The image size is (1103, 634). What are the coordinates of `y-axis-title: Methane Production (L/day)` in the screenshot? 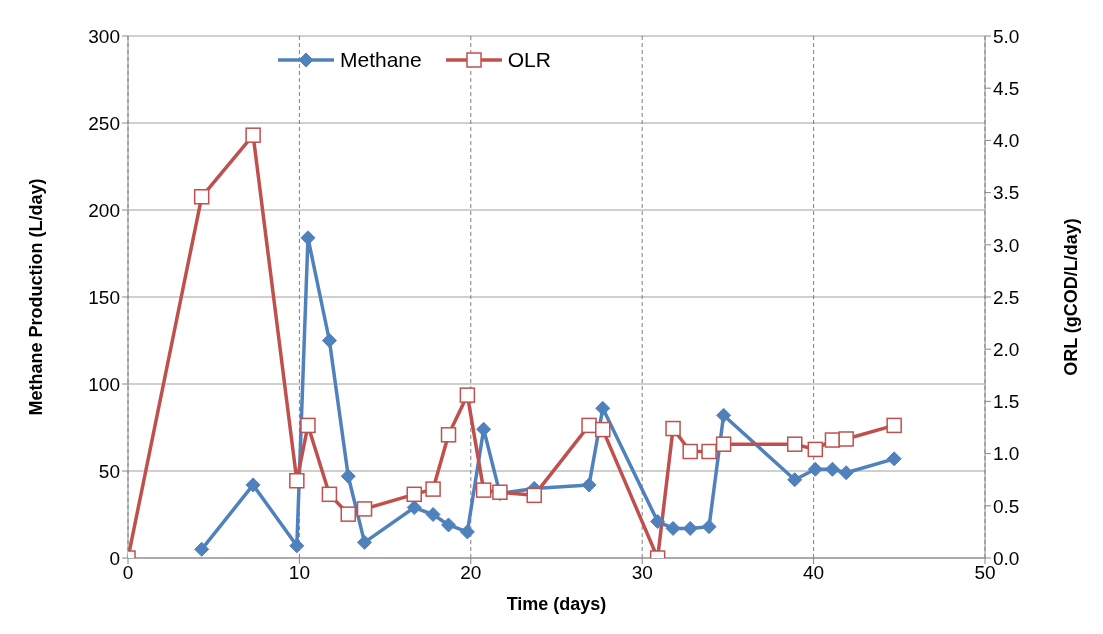 It's located at (36, 297).